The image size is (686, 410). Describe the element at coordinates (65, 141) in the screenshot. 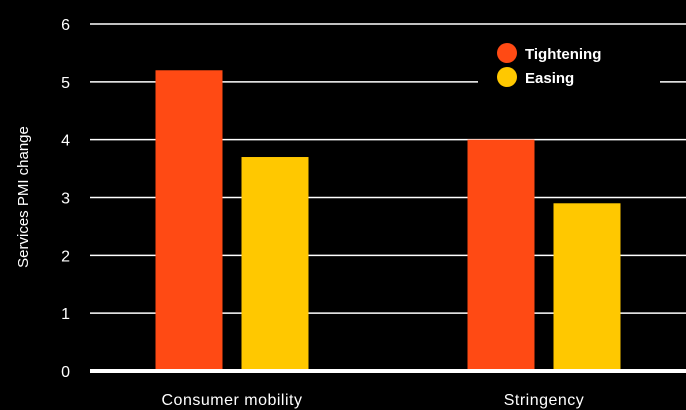

I see `y-tick-label: 4` at that location.